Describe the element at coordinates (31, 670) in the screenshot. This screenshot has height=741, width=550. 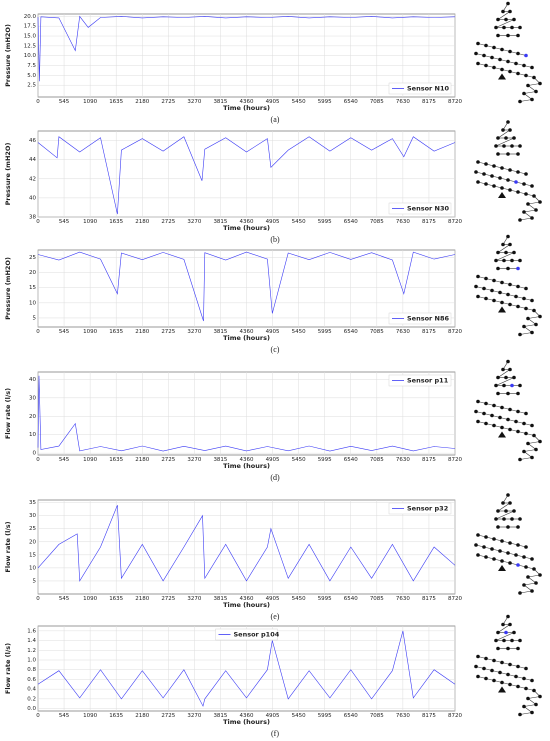
I see `y-tick-label: 0.8` at that location.